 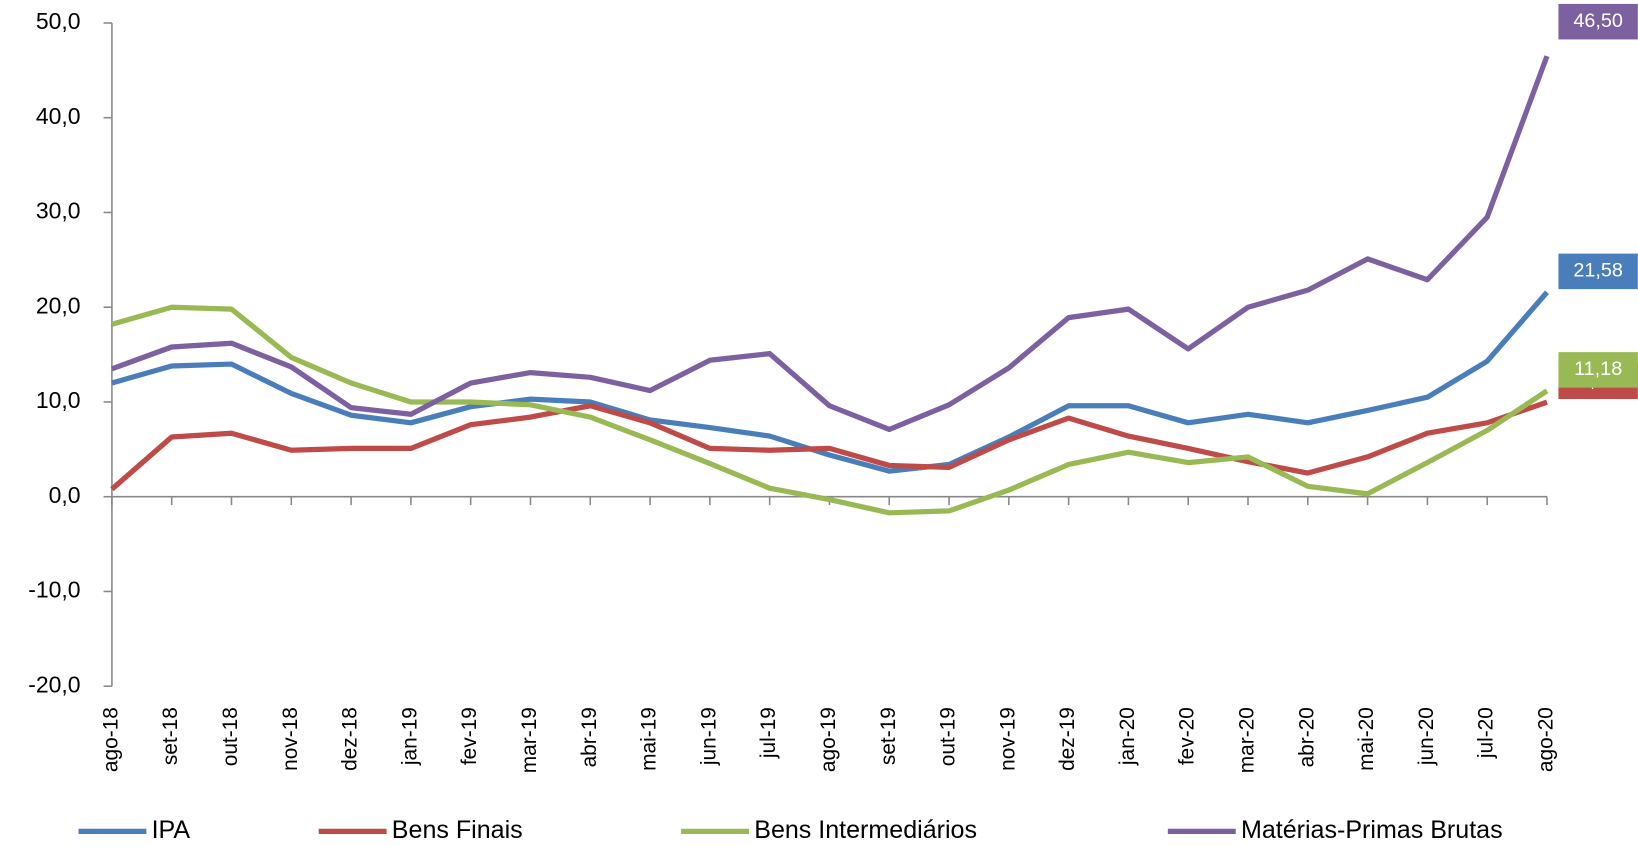 I want to click on x-tick-label: dez-18, so click(x=350, y=739).